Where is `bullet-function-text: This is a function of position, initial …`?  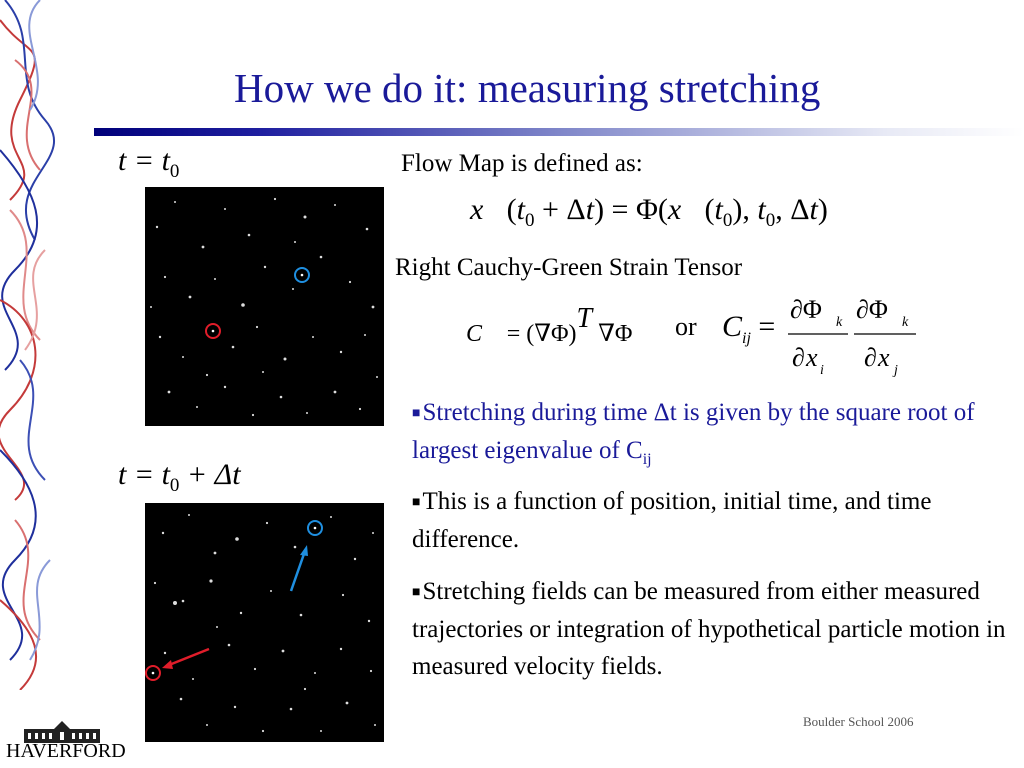
bullet-function-text: This is a function of position, initial … is located at coordinates (672, 520).